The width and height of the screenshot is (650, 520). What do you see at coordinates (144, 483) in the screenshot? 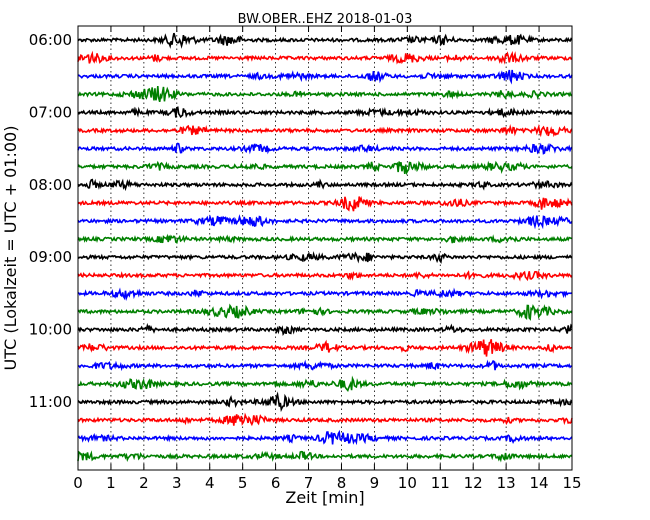
I see `x-tick-label: 2` at bounding box center [144, 483].